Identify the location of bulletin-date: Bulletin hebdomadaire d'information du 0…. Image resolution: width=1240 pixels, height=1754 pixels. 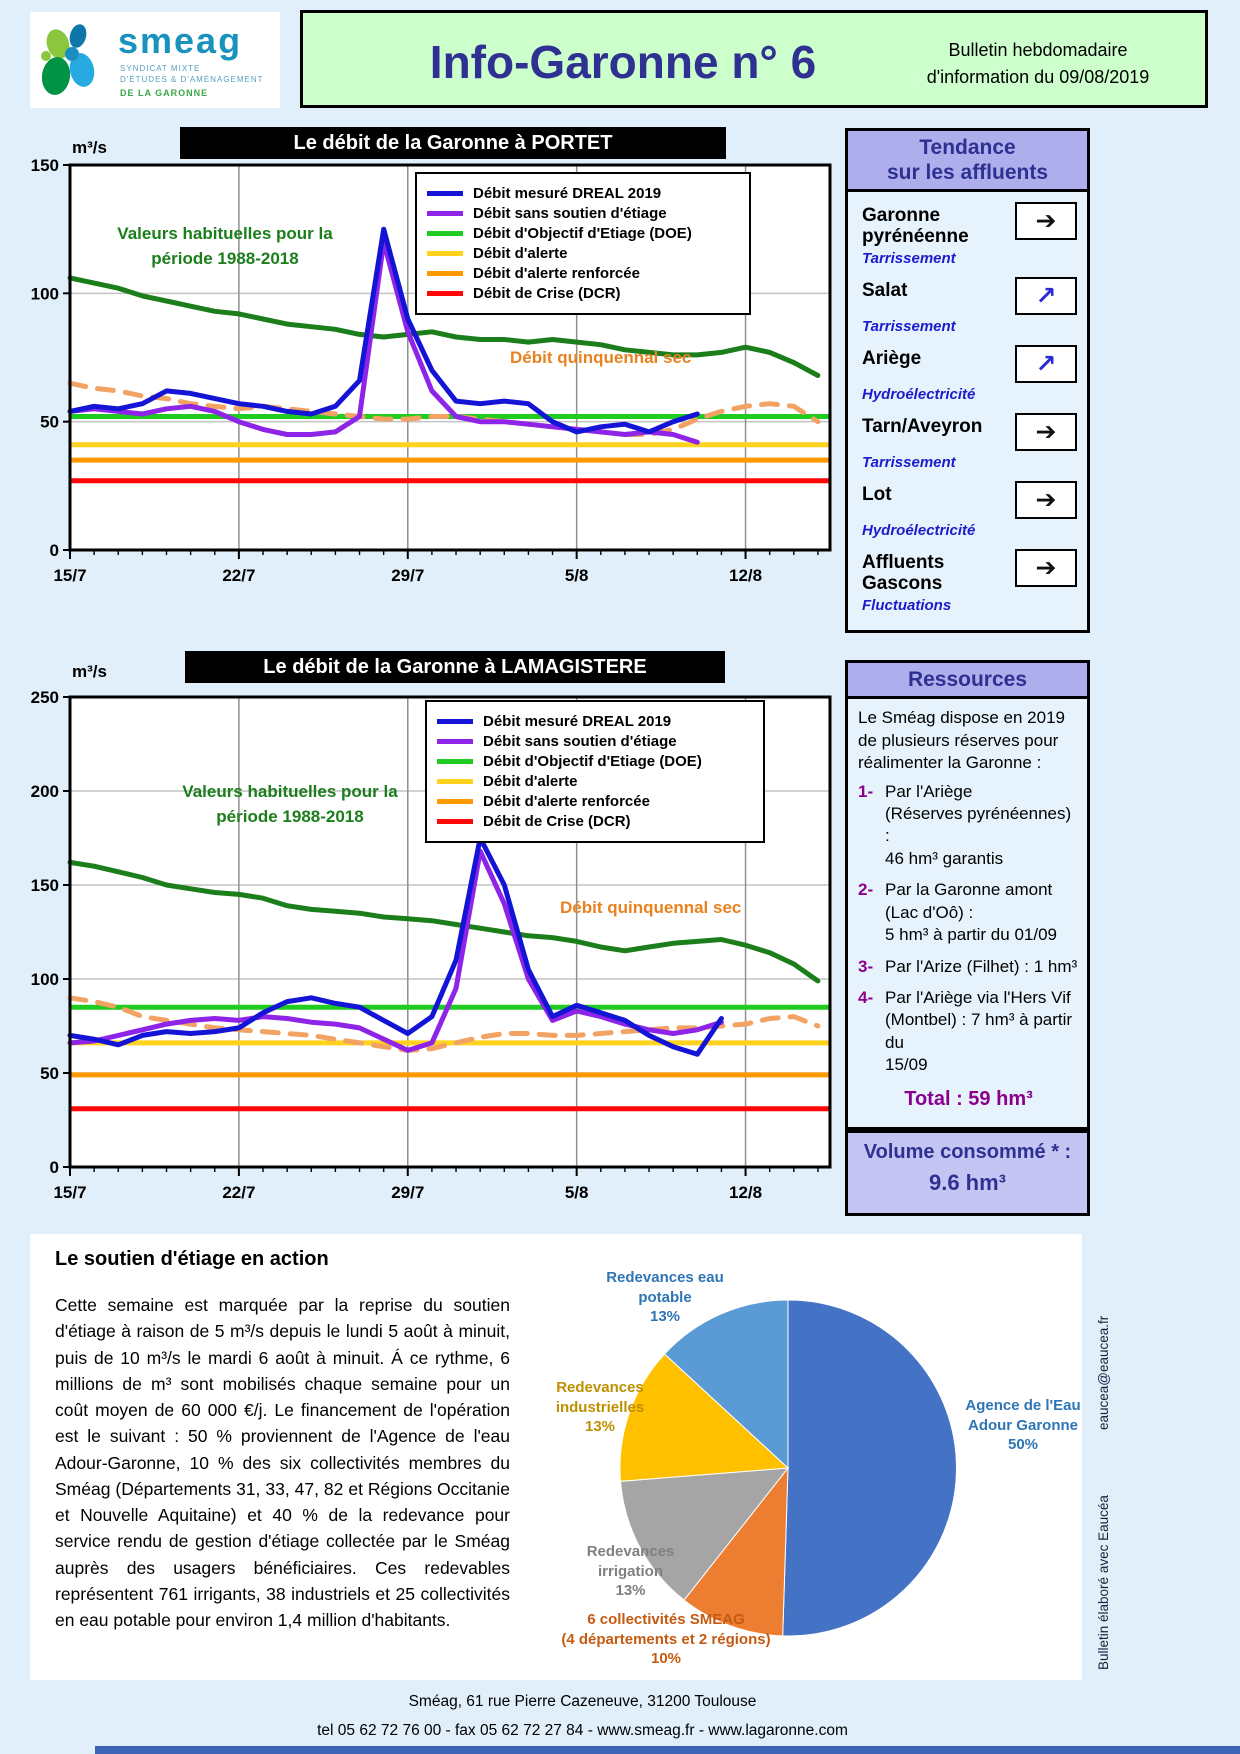
(1038, 63).